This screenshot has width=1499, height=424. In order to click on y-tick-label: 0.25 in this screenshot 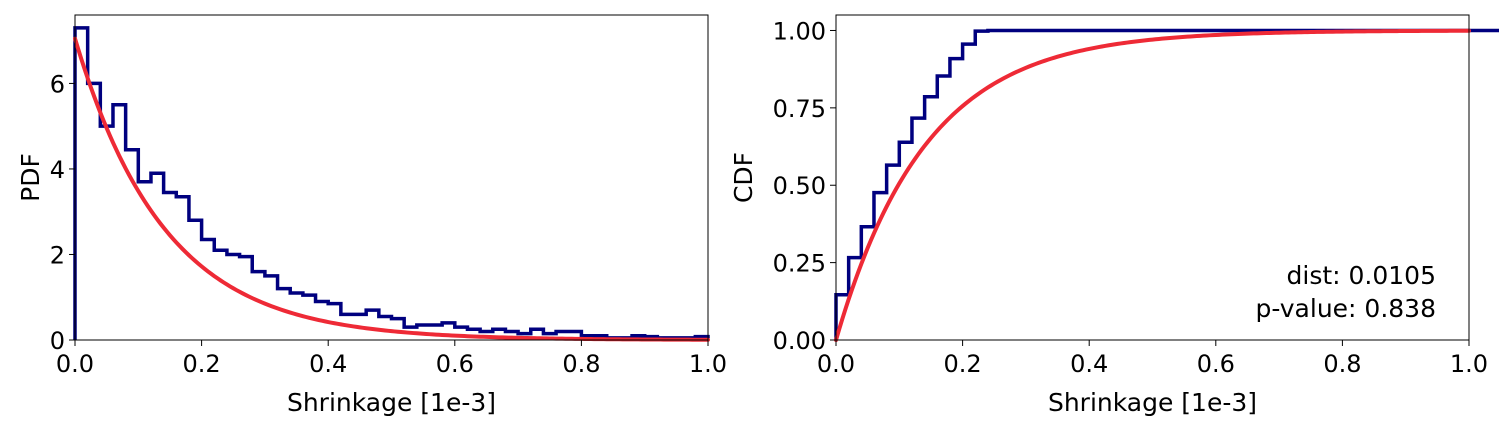, I will do `click(799, 264)`.